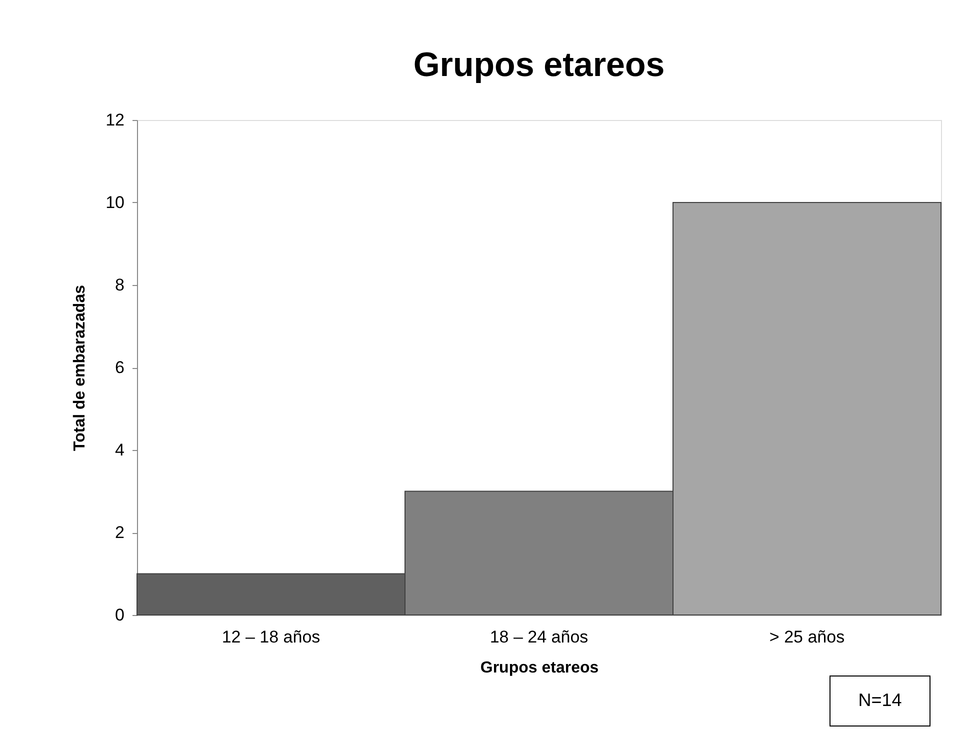 The width and height of the screenshot is (964, 735). I want to click on y-tick-label: 12, so click(115, 120).